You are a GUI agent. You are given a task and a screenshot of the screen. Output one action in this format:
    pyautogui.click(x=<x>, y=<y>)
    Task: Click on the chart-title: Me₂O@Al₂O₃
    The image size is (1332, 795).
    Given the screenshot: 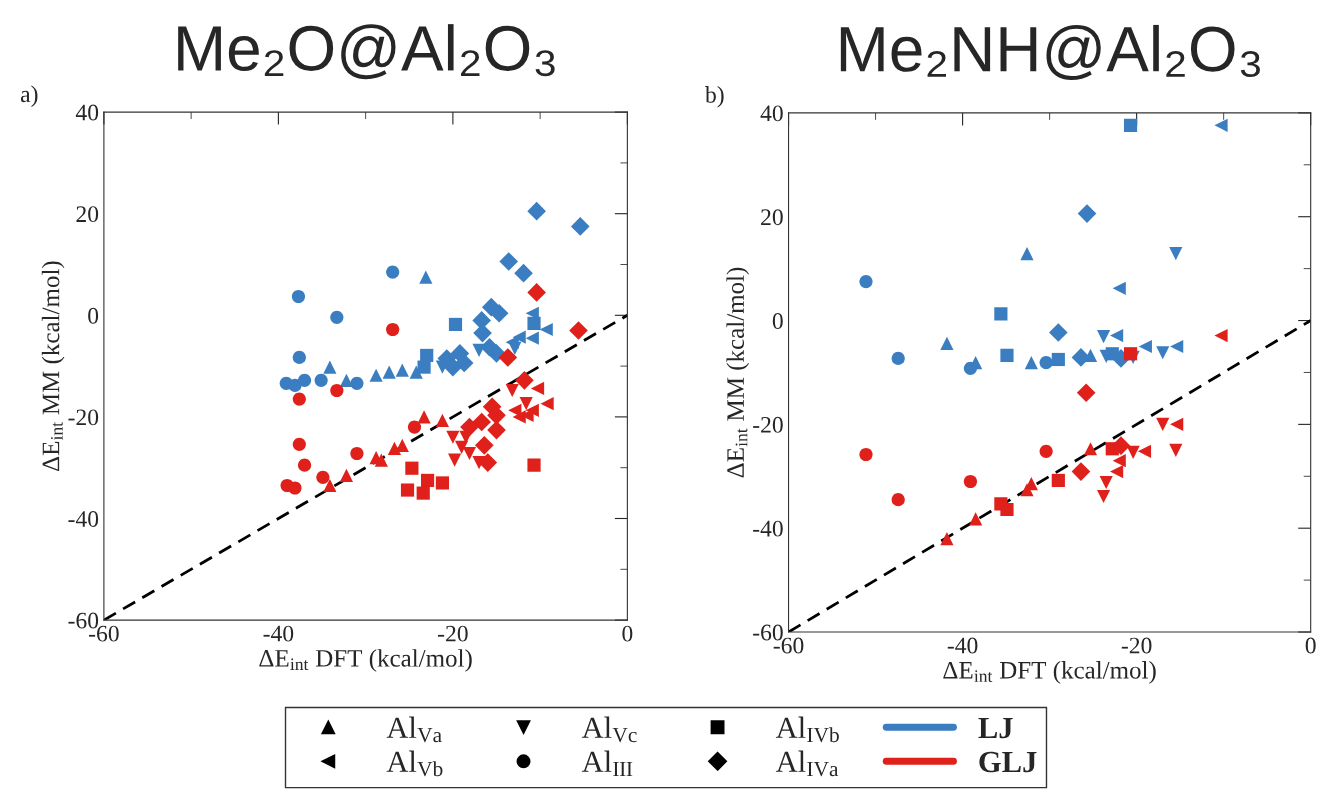 What is the action you would take?
    pyautogui.click(x=366, y=52)
    